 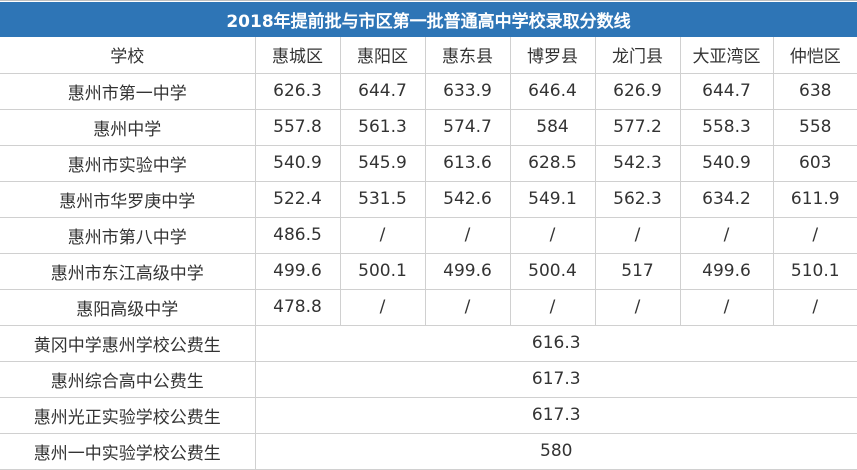 I want to click on merged-row: 惠州光正实验学校公费生 617.3, so click(x=428, y=415).